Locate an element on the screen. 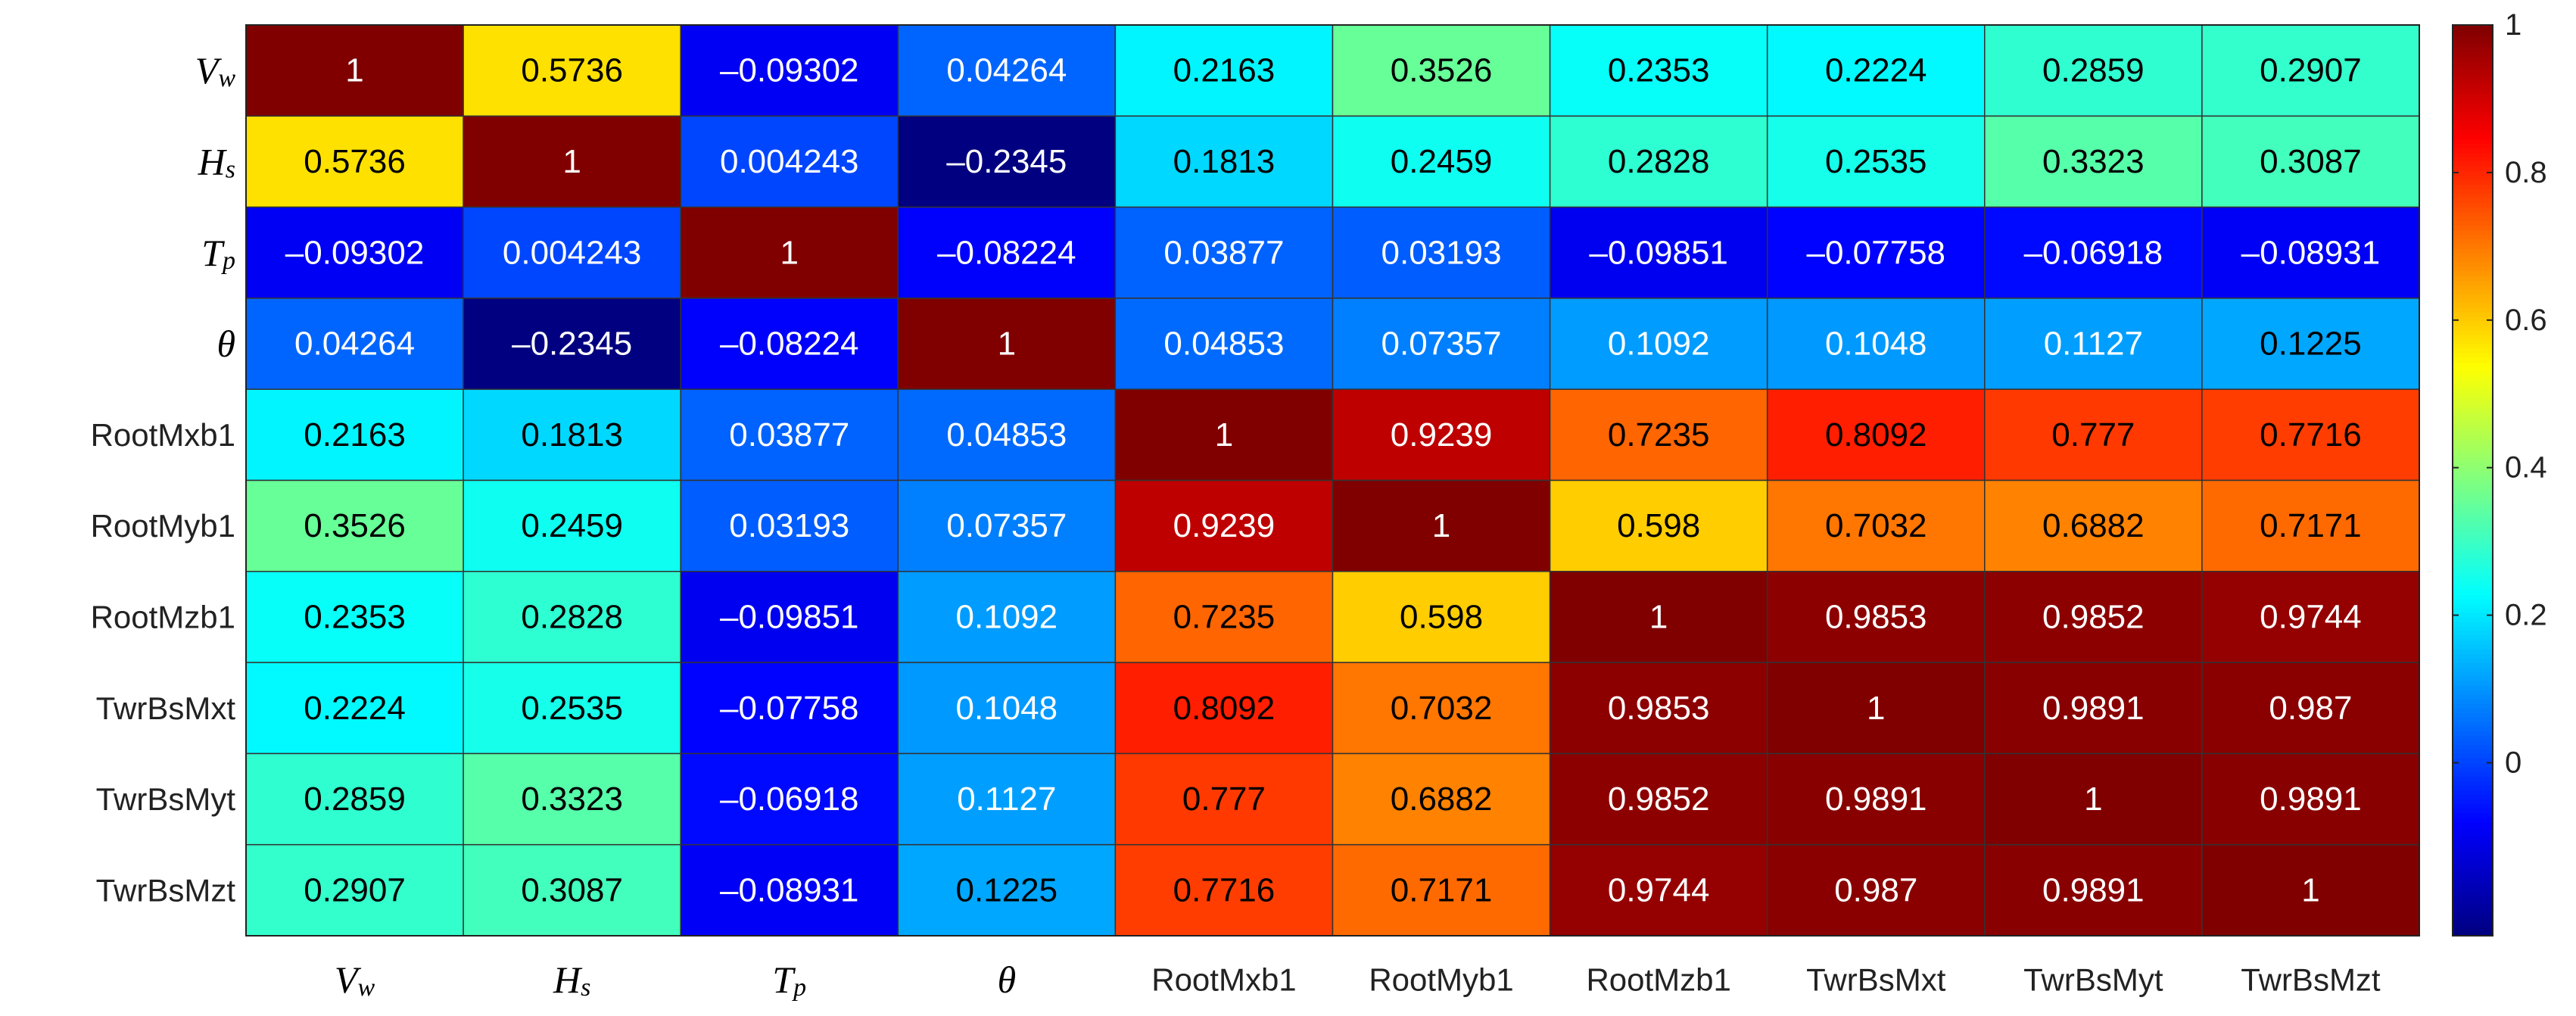 This screenshot has height=1016, width=2576. cell-value: 0.7032 is located at coordinates (1442, 708).